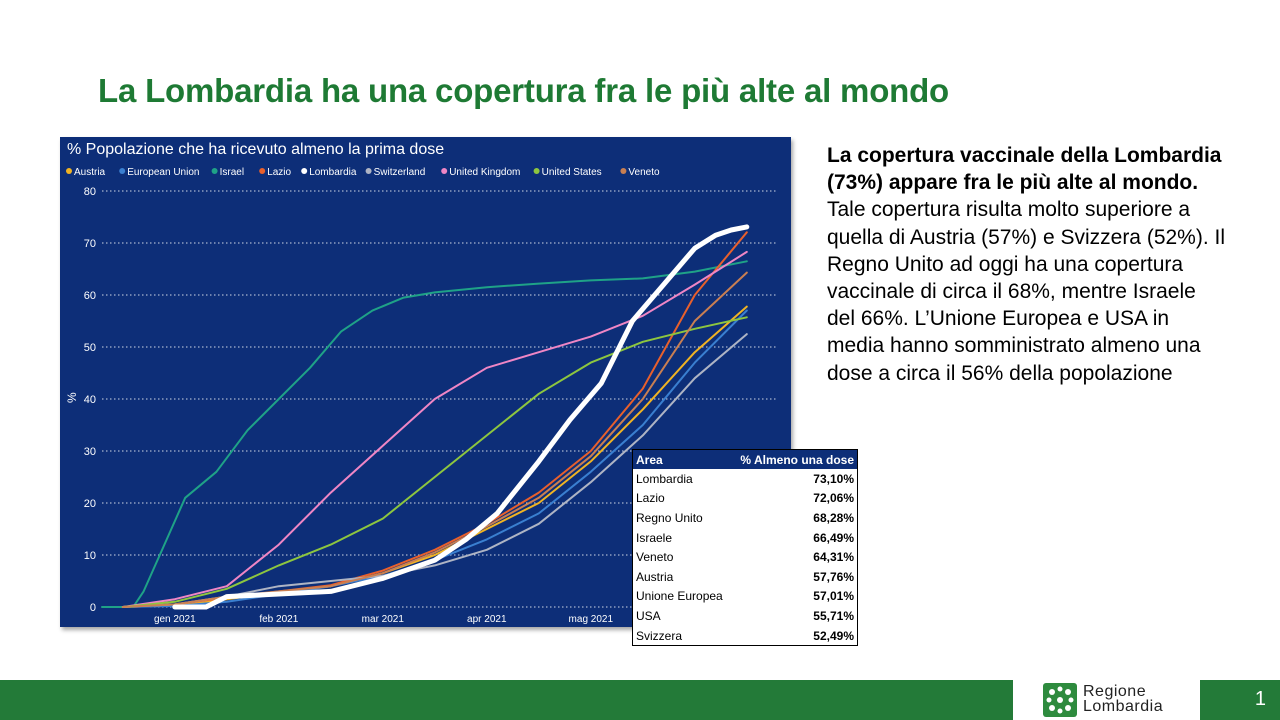  I want to click on legend-label: United Kingdom, so click(484, 172).